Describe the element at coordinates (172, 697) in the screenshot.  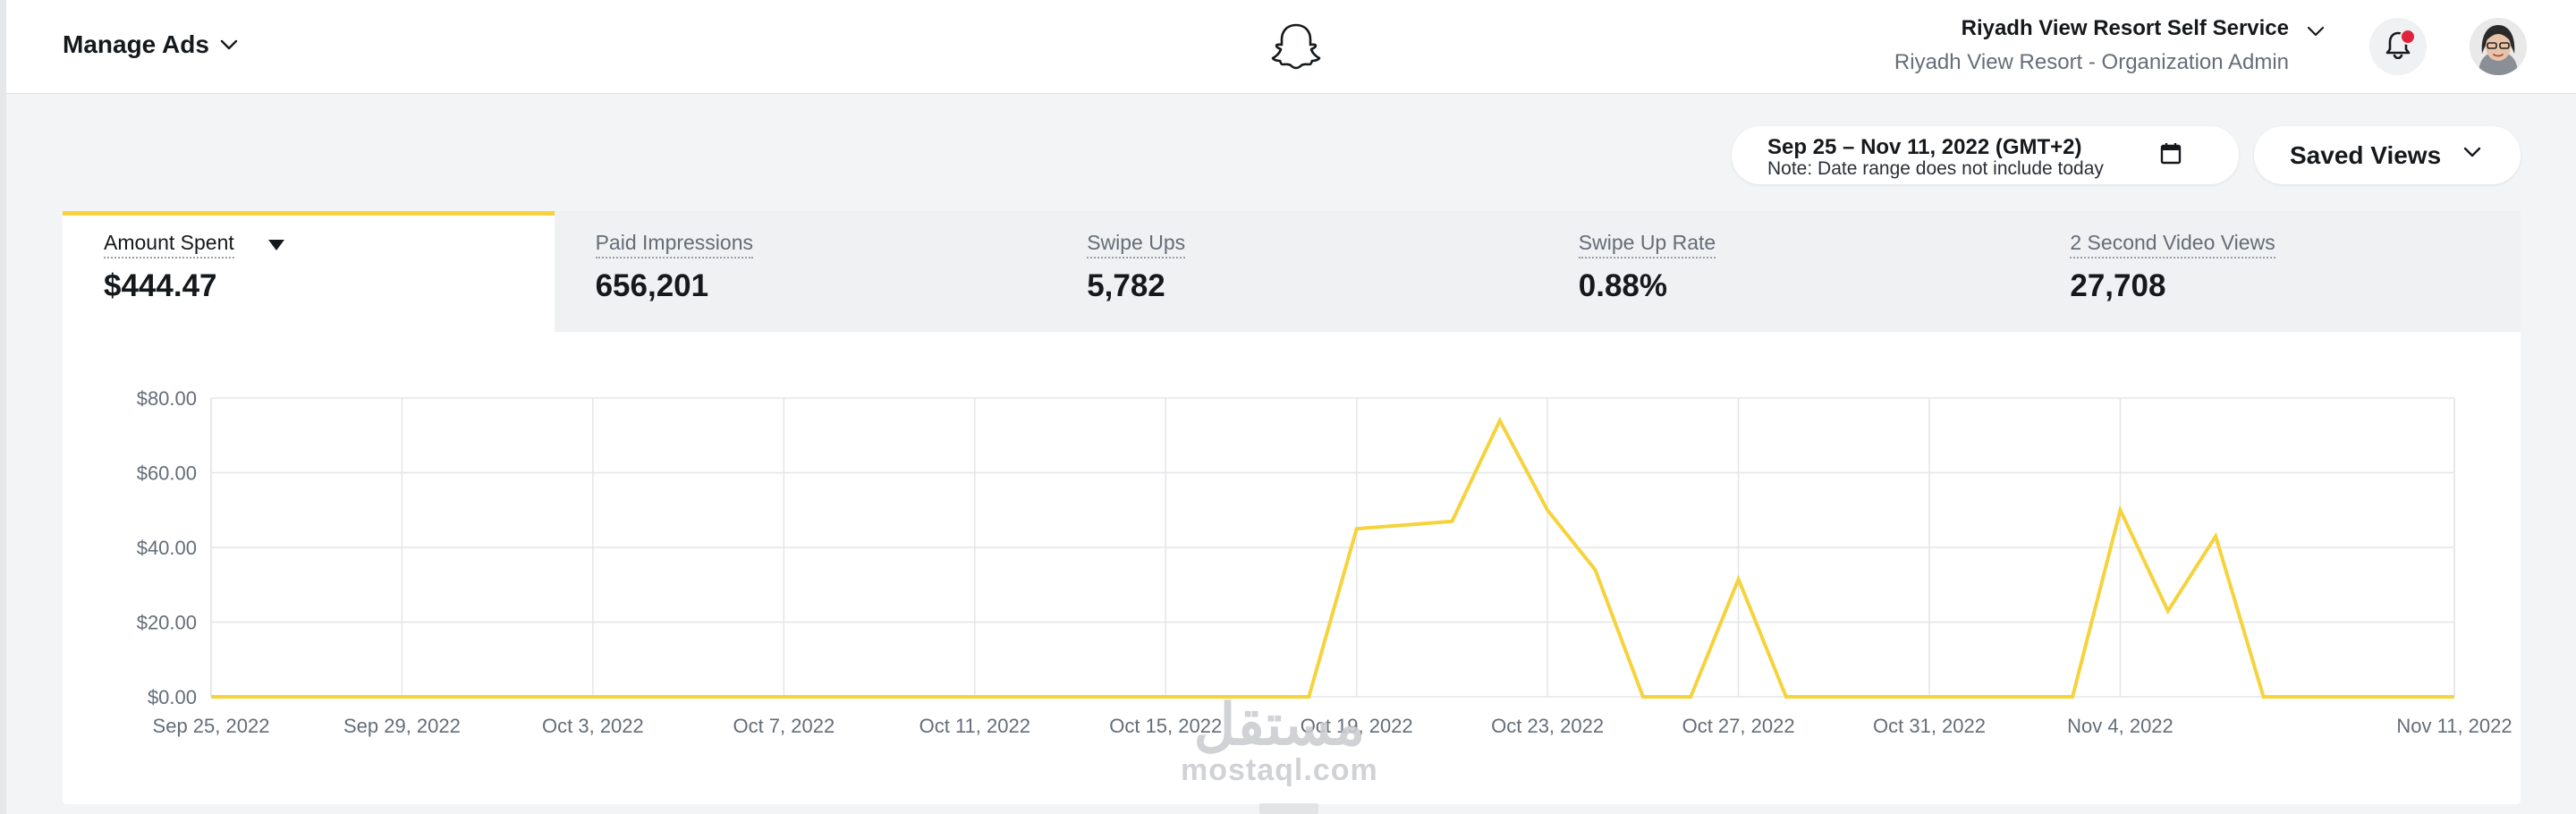
I see `y-tick-label: $0.00` at that location.